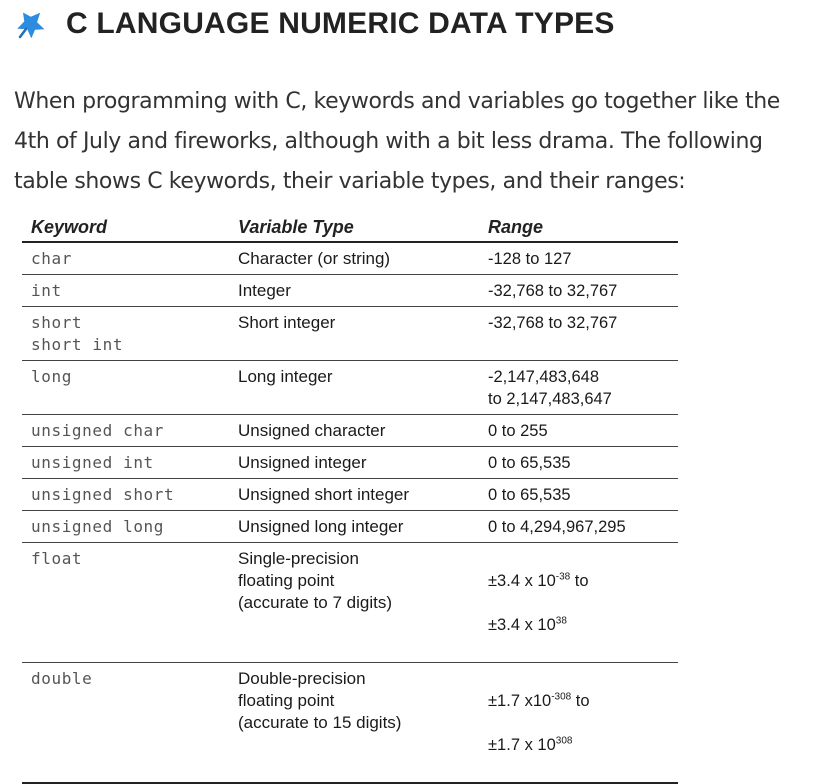  What do you see at coordinates (354, 462) in the screenshot?
I see `type-cell: Unsigned integer` at bounding box center [354, 462].